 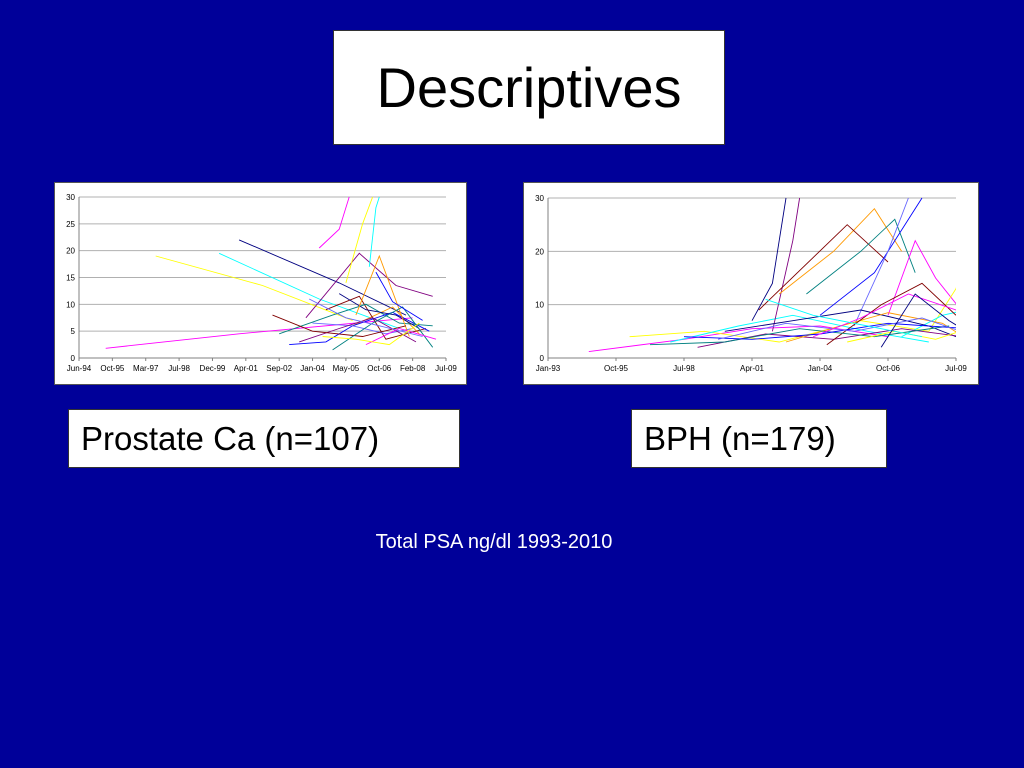 What do you see at coordinates (539, 251) in the screenshot?
I see `bph-y-tick-label: 20` at bounding box center [539, 251].